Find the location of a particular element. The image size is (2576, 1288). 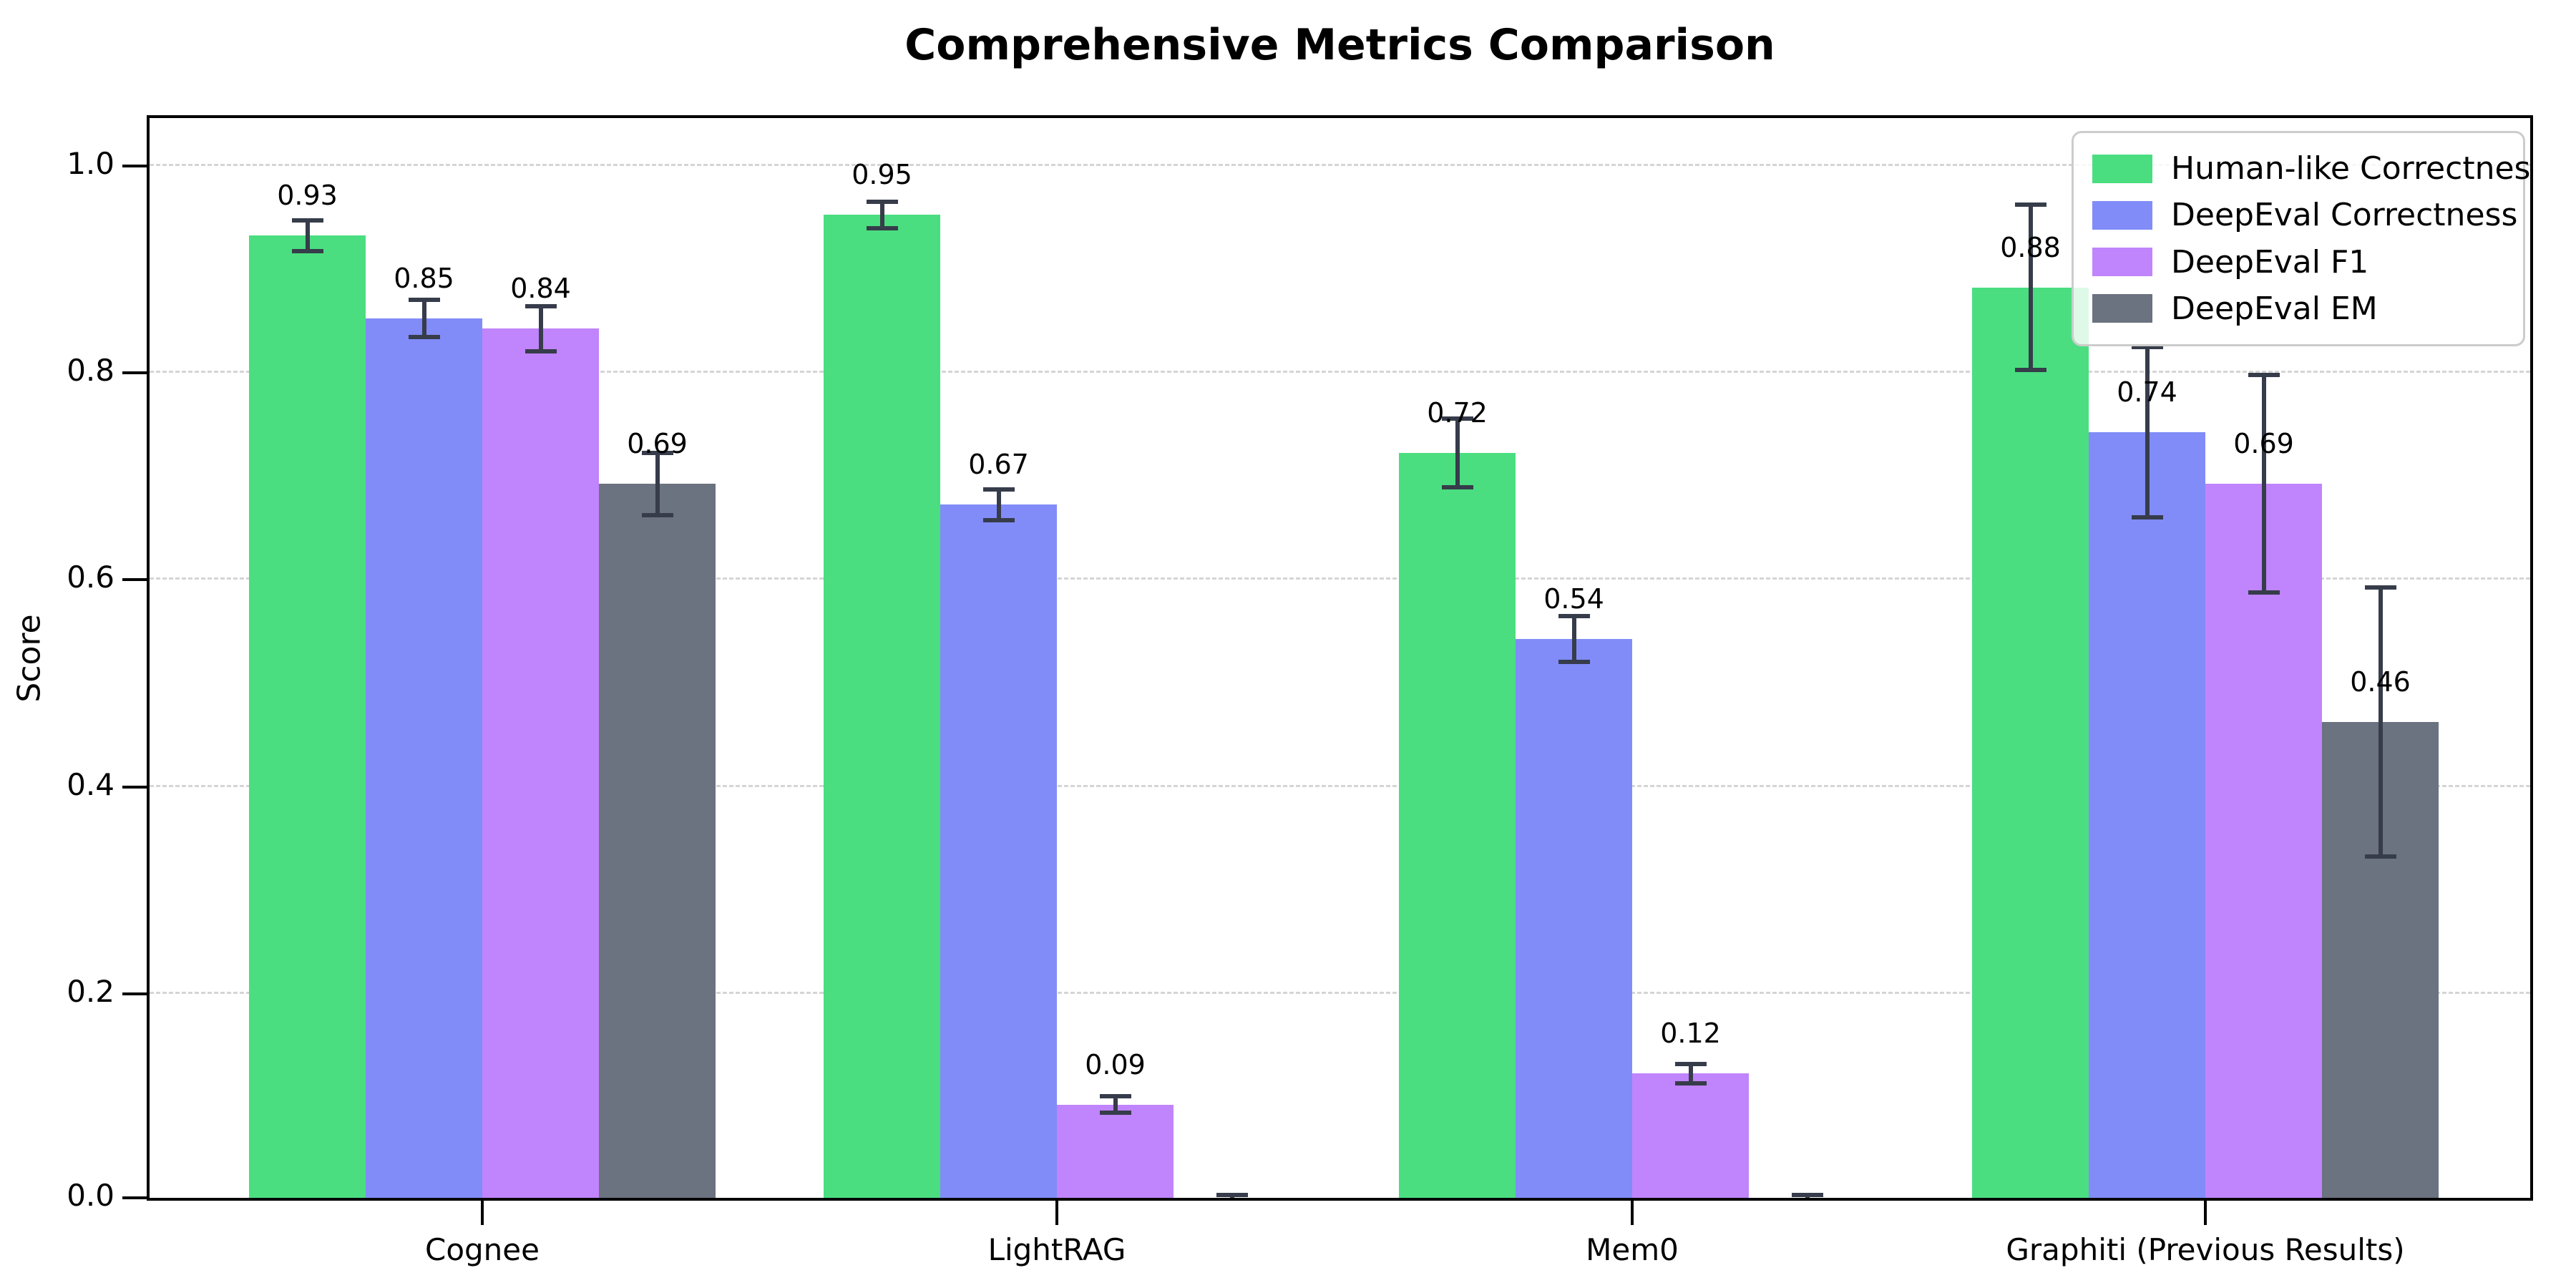

y-tick-label: 0.6 is located at coordinates (90, 577).